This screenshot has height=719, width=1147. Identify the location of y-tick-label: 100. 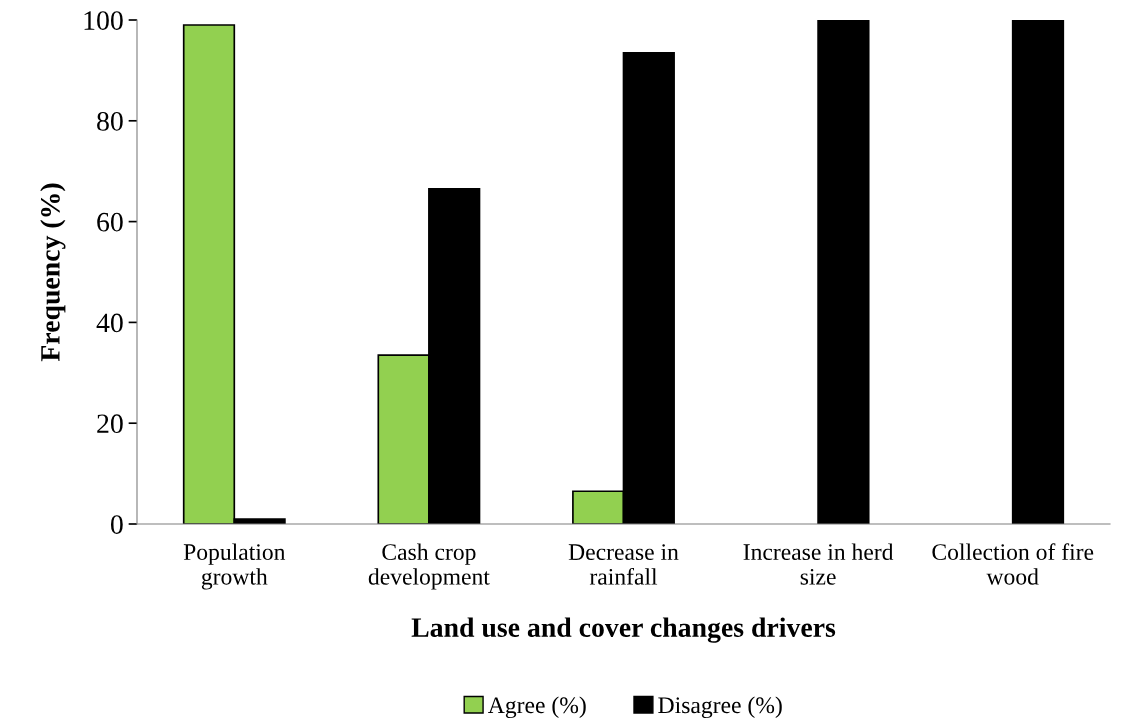
(103, 20).